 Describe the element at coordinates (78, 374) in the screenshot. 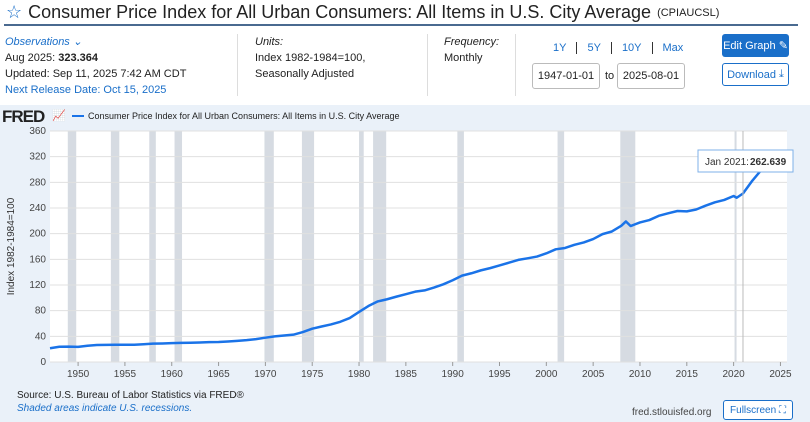

I see `x-tick-label: 1950` at that location.